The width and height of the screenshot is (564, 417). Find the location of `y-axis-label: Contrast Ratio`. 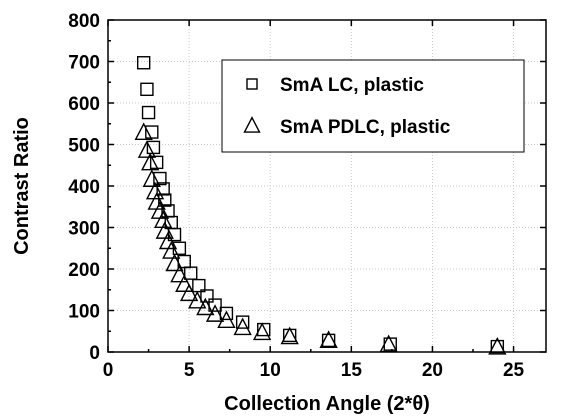

y-axis-label: Contrast Ratio is located at coordinates (22, 186).